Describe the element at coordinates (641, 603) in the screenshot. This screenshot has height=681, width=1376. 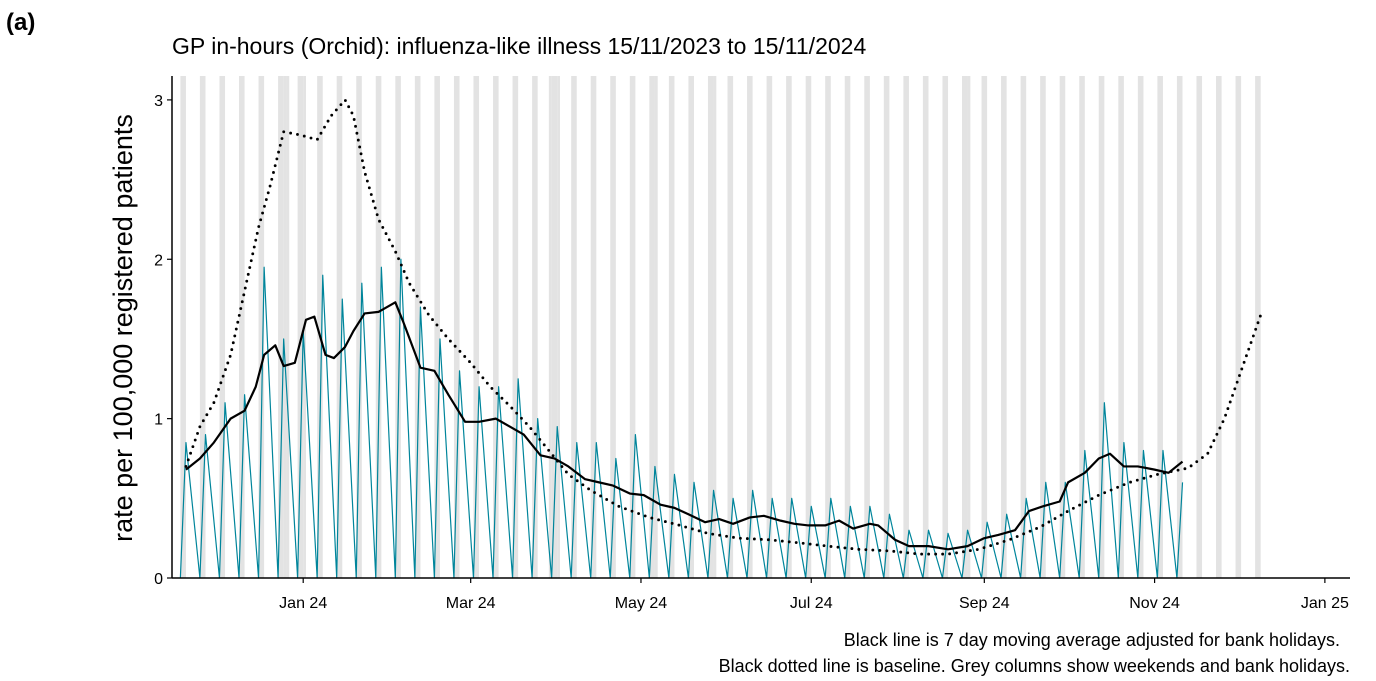
I see `x-tick-label: May 24` at that location.